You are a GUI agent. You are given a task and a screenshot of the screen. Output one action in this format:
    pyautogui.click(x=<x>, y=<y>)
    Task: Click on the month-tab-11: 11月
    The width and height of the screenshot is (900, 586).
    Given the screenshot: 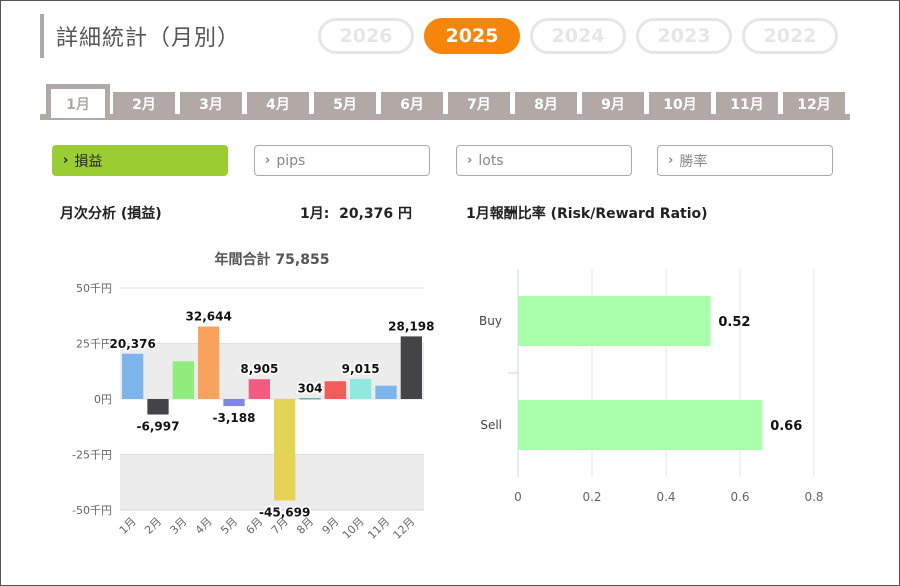 What is the action you would take?
    pyautogui.click(x=747, y=104)
    